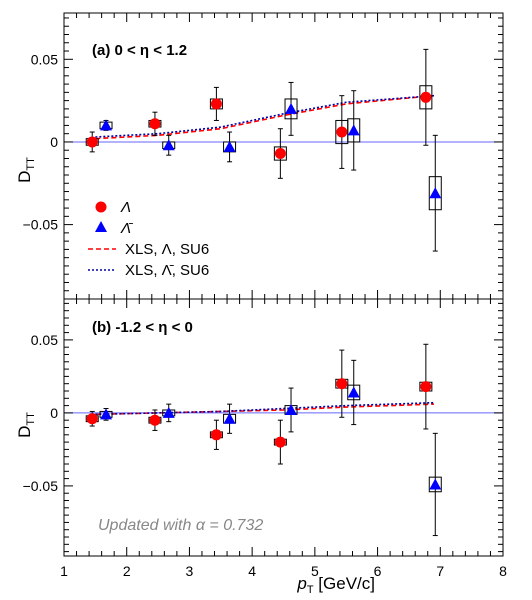  Describe the element at coordinates (101, 207) in the screenshot. I see `legend-lambda-marker` at that location.